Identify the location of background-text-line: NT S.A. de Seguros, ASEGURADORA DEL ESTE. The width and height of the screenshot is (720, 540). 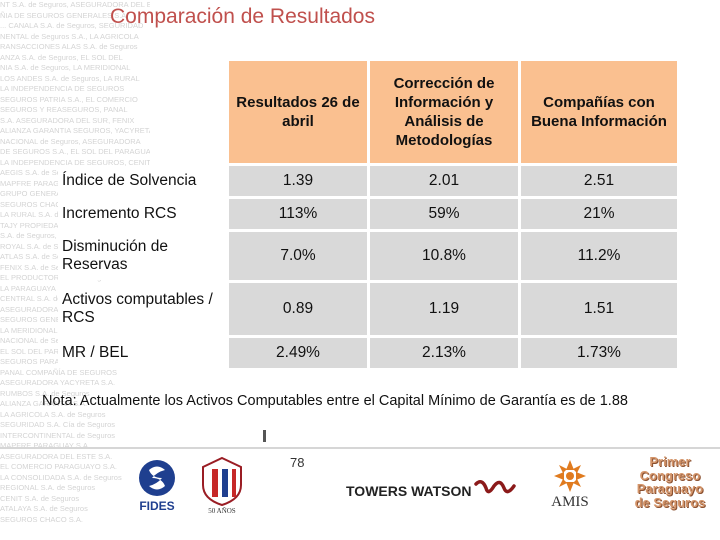
(75, 4).